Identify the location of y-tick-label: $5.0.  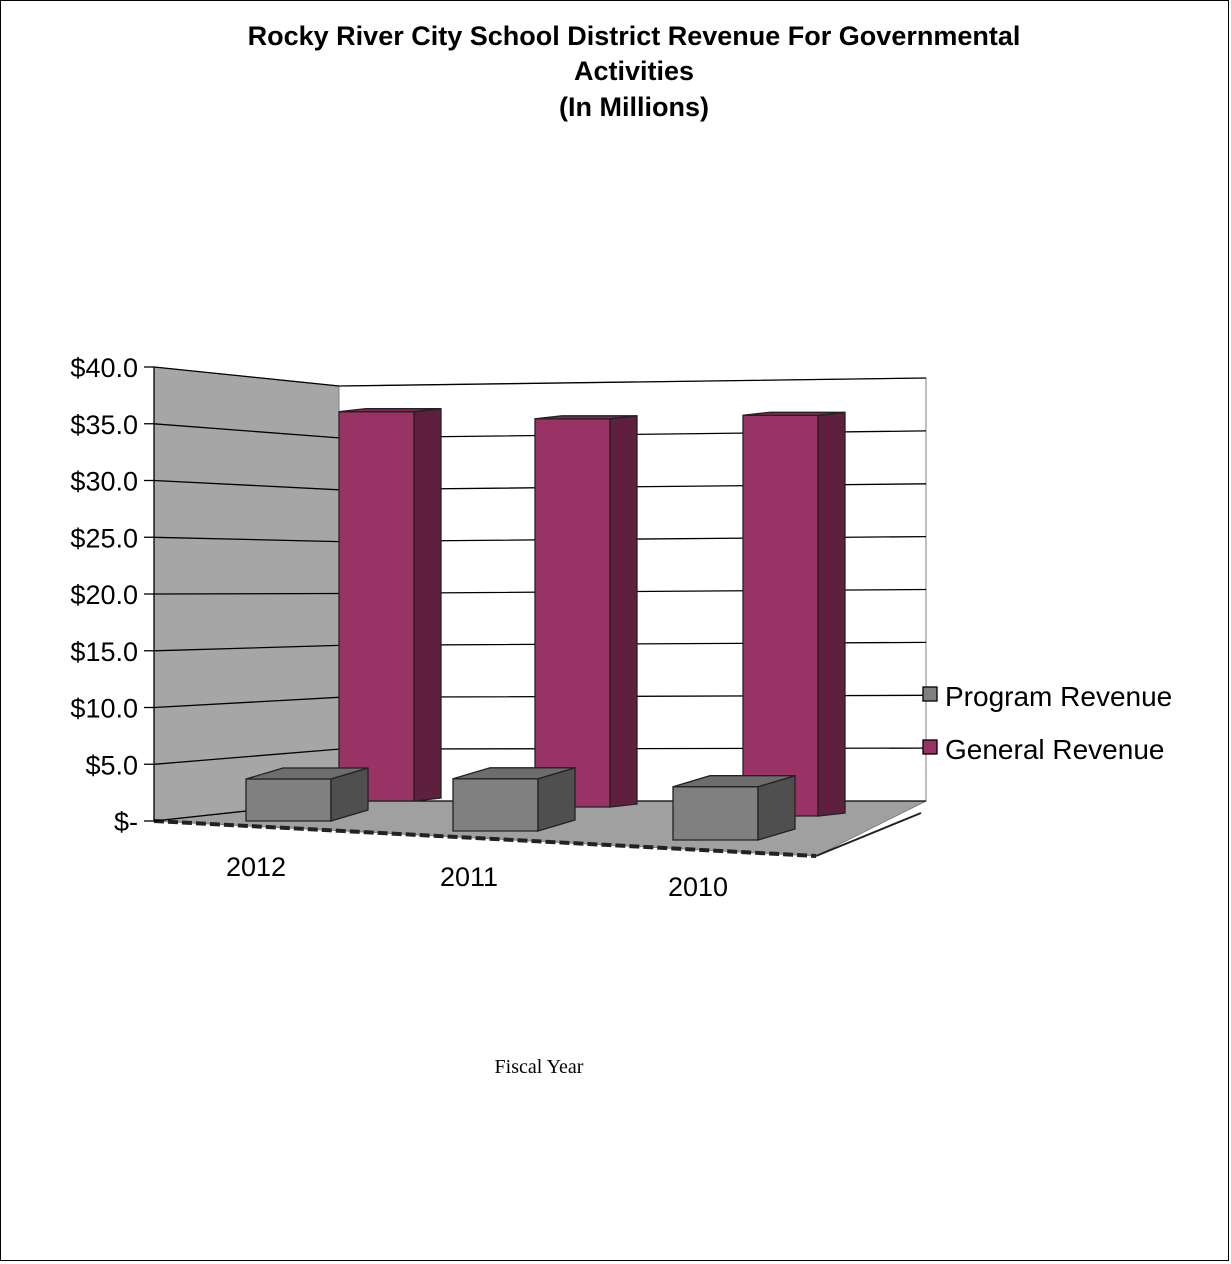
(111, 765).